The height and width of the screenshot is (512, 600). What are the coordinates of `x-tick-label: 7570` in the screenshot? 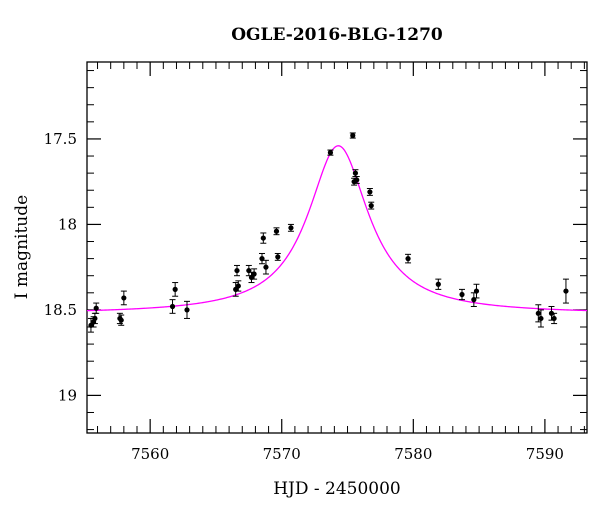 It's located at (282, 454).